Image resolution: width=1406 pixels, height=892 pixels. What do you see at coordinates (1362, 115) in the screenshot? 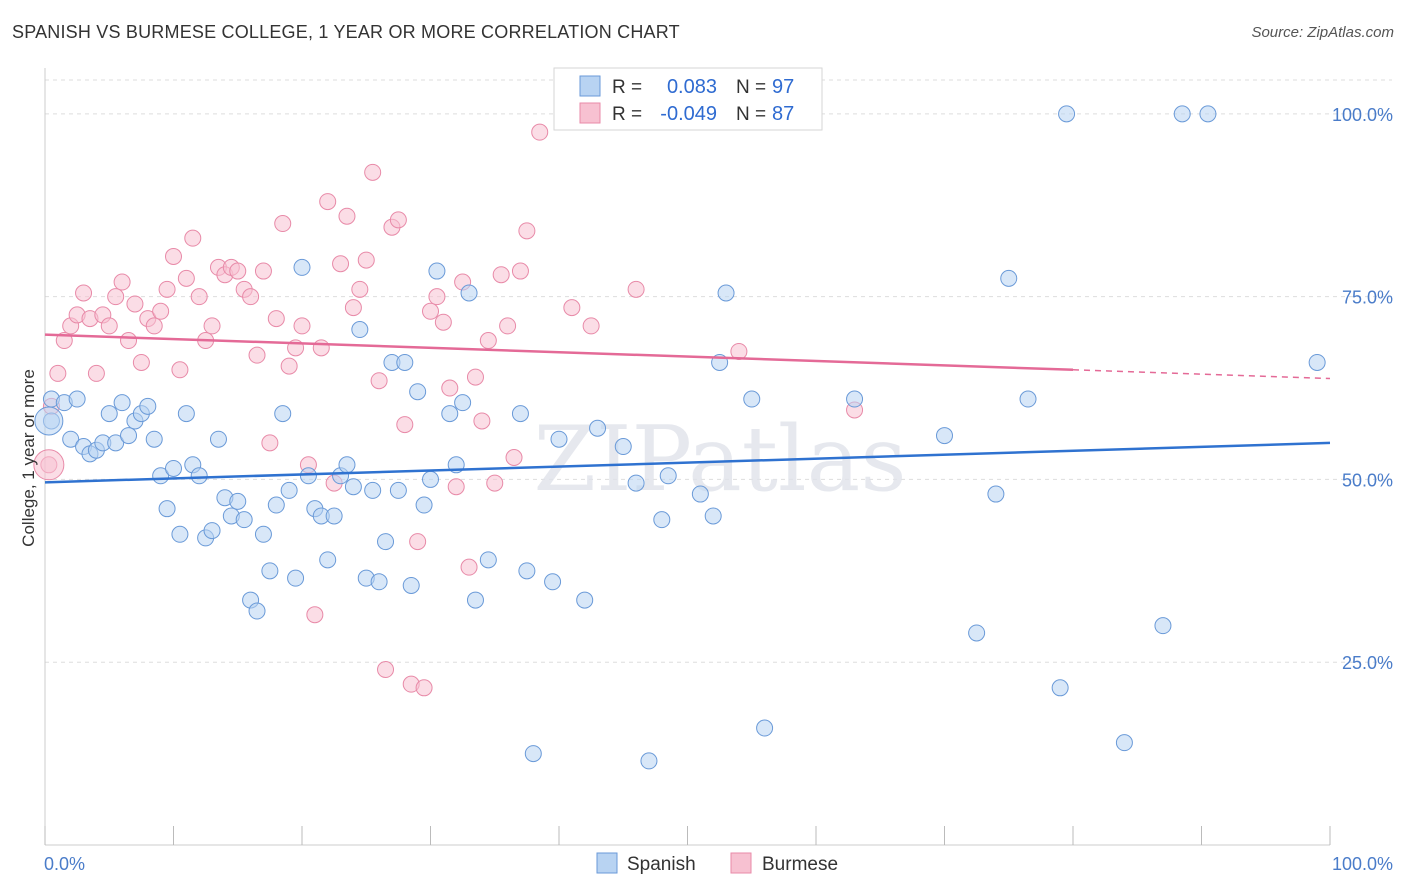
I see `y-tick-label: 100.0%` at bounding box center [1362, 115].